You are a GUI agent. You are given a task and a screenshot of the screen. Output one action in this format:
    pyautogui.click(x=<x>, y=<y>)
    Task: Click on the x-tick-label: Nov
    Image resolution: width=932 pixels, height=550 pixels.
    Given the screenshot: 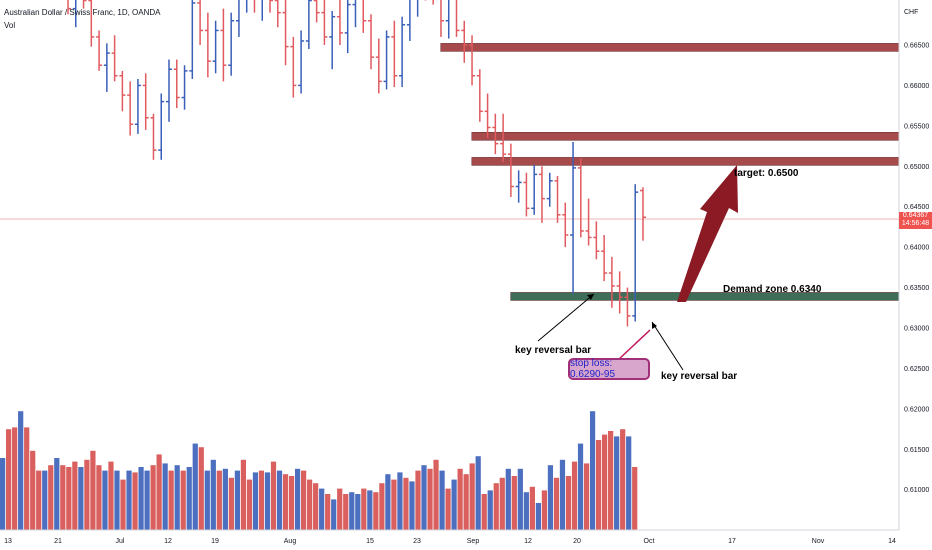 What is the action you would take?
    pyautogui.click(x=818, y=541)
    